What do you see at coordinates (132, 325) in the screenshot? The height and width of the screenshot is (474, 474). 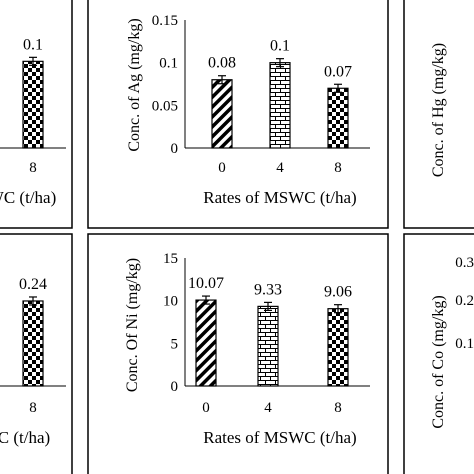 I see `y-axis-label: Conc. Of Ni (mg/kg)` at bounding box center [132, 325].